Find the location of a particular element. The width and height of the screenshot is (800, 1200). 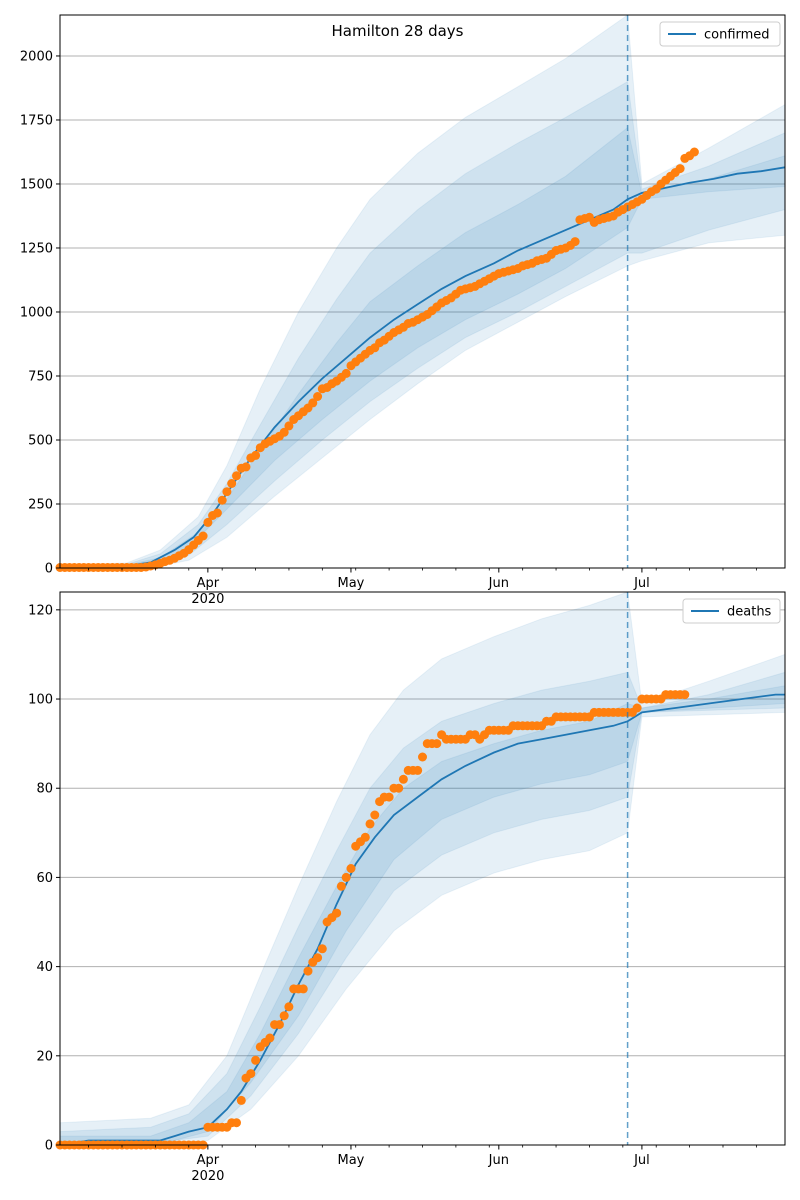

deaths-xtick-sublabel: 2020 is located at coordinates (207, 1176).